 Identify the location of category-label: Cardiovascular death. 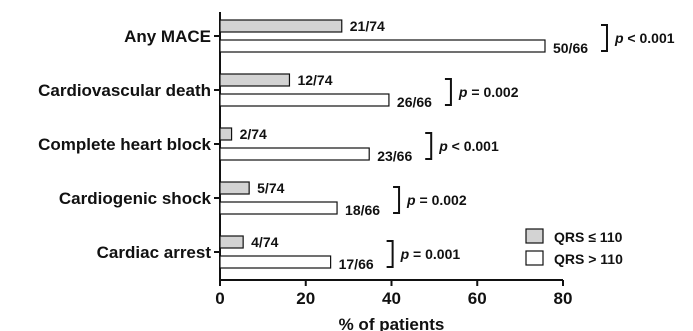
(124, 90).